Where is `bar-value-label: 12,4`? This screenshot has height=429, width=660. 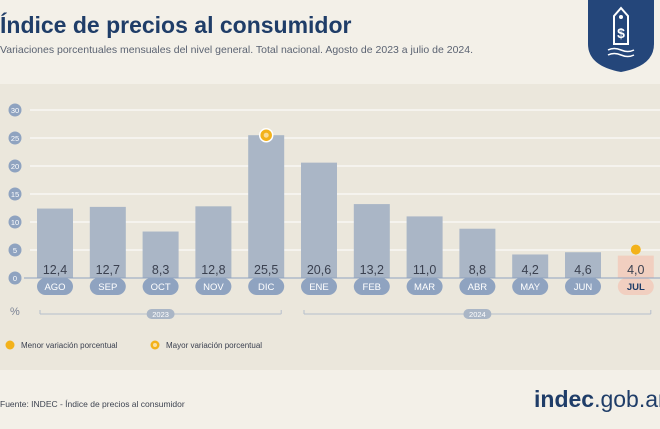 bar-value-label: 12,4 is located at coordinates (55, 270).